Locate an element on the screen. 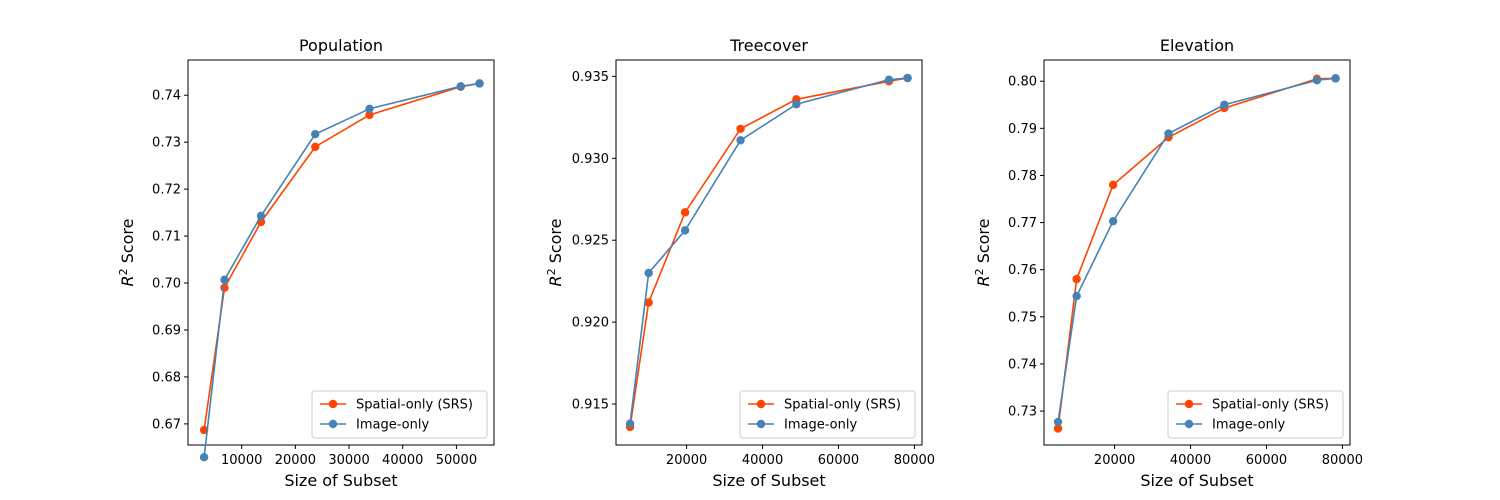 The width and height of the screenshot is (1500, 500). x-tick-label: 60000 is located at coordinates (838, 460).